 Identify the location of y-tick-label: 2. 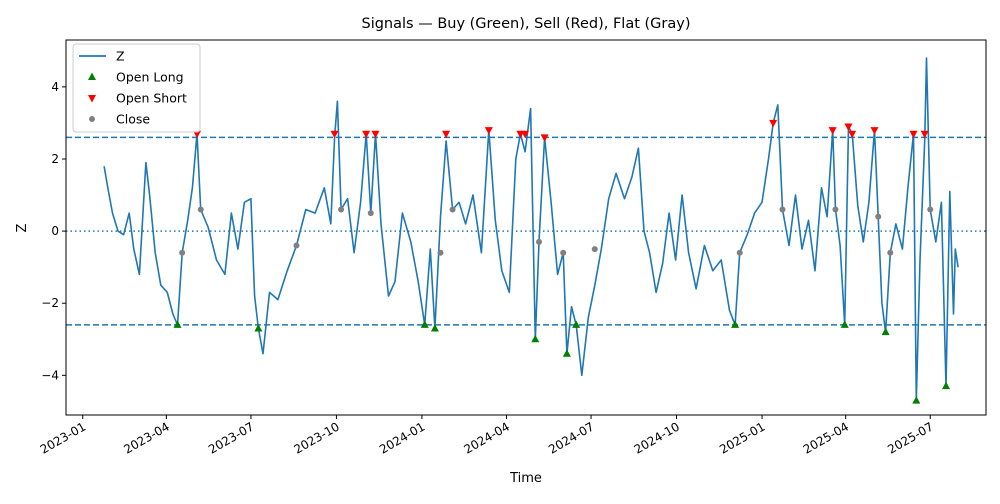
(55, 159).